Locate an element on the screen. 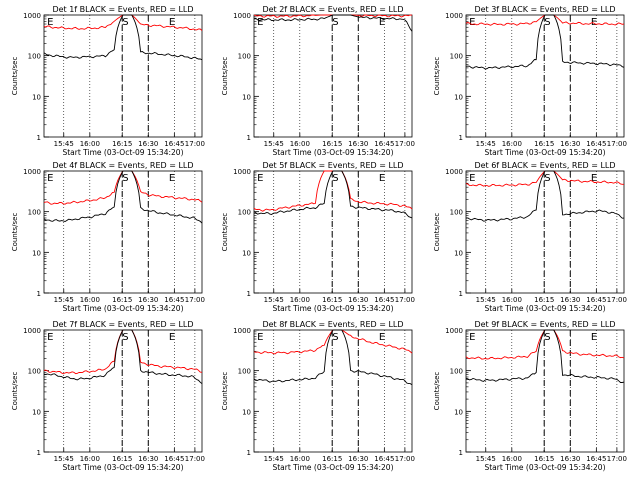 This screenshot has height=480, width=640. panel-title: Det 6f BLACK = Events, RED = LLD is located at coordinates (544, 165).